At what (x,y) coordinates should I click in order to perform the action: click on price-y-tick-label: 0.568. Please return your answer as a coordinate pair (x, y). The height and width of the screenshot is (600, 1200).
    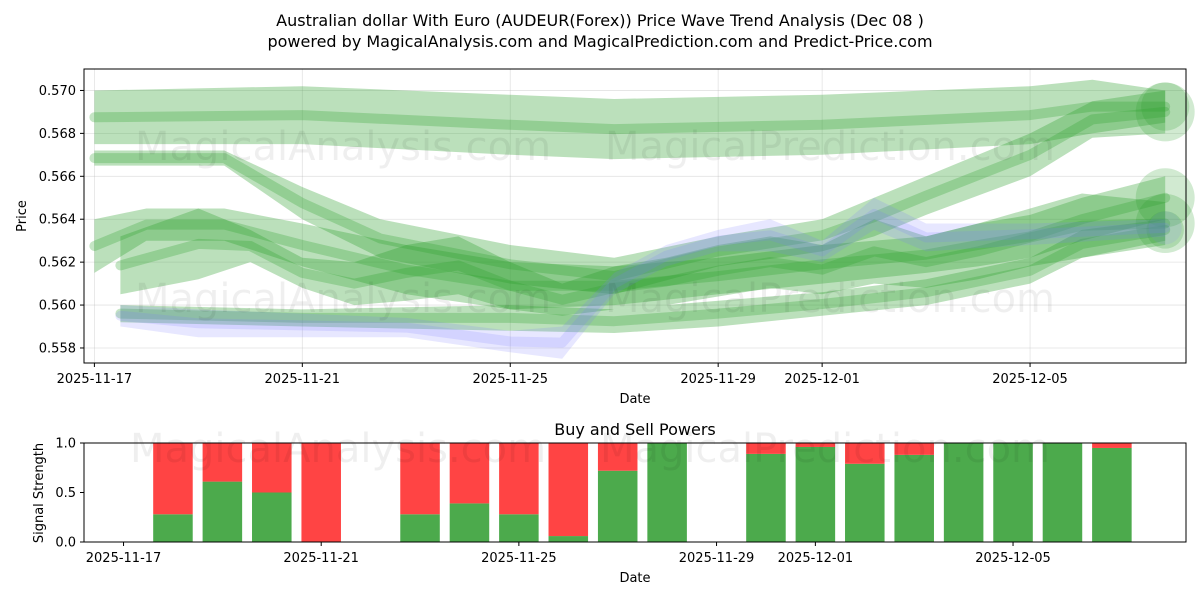
    Looking at the image, I should click on (57, 134).